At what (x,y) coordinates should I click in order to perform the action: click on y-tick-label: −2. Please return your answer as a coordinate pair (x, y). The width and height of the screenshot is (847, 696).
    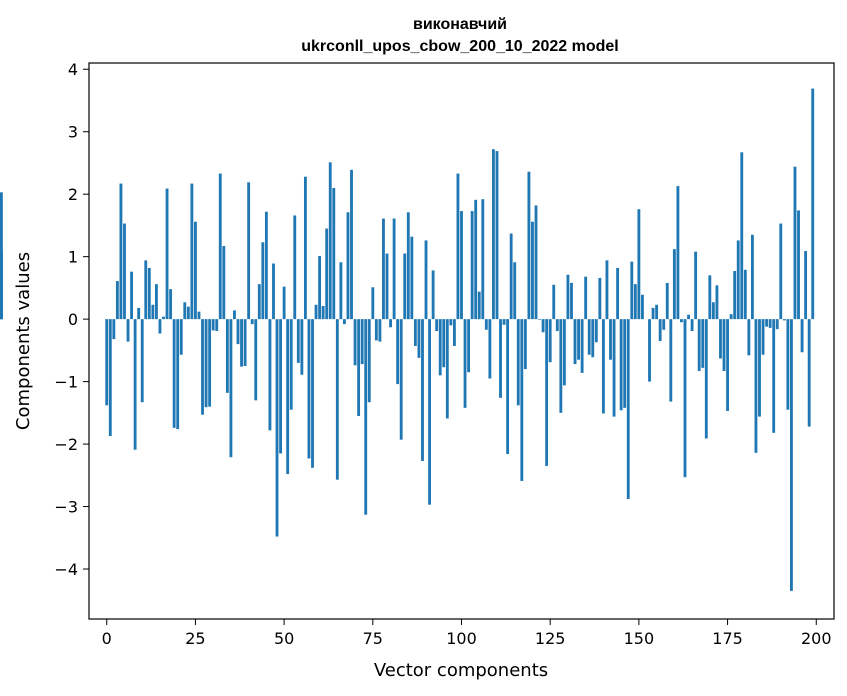
    Looking at the image, I should click on (66, 444).